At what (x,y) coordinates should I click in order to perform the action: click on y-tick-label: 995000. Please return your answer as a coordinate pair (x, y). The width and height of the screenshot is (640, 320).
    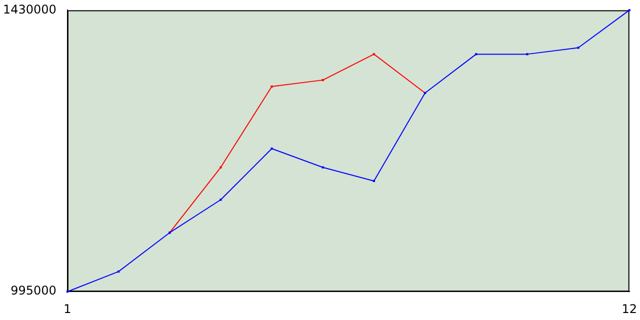
    Looking at the image, I should click on (33, 291).